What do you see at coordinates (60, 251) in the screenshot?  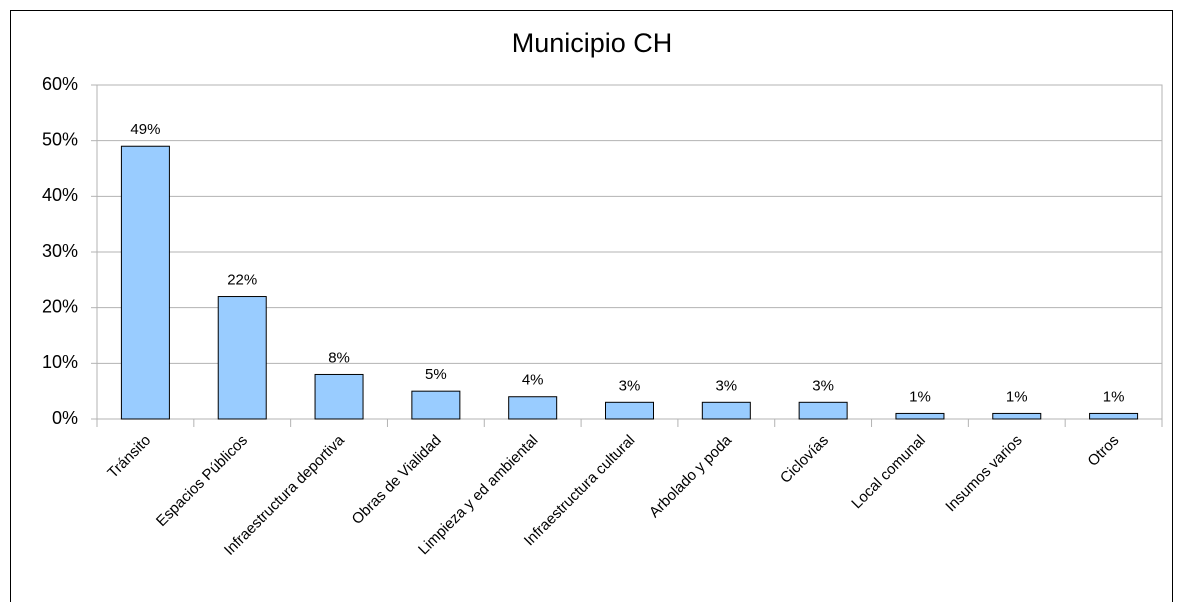 I see `y-tick-label: 30%` at bounding box center [60, 251].